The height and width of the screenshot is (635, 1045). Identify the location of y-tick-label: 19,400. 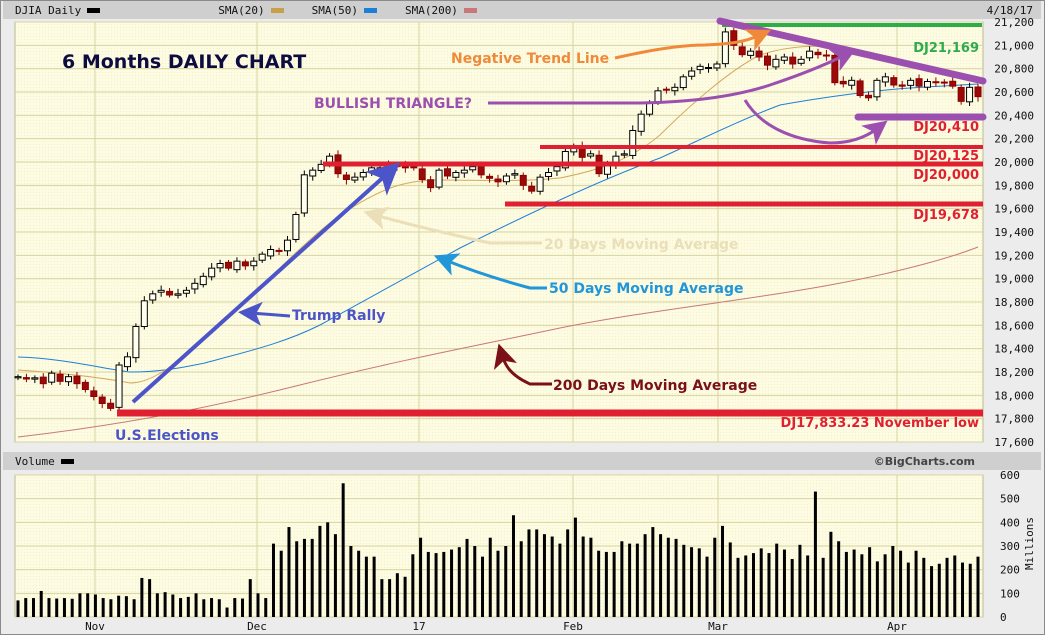
(1014, 232).